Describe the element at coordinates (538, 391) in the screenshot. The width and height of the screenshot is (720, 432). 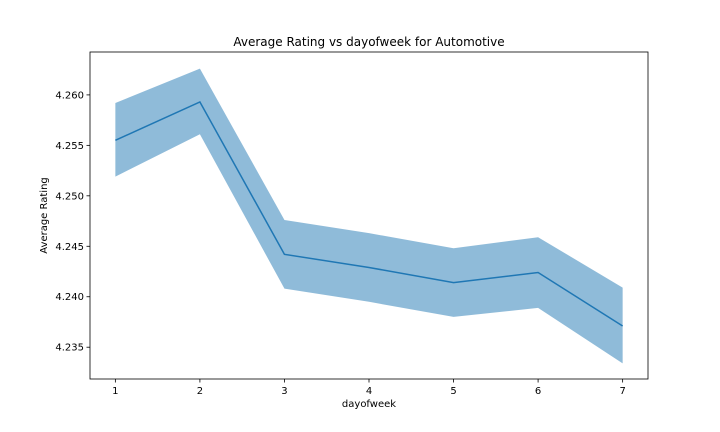
I see `x-tick-label: 6` at that location.